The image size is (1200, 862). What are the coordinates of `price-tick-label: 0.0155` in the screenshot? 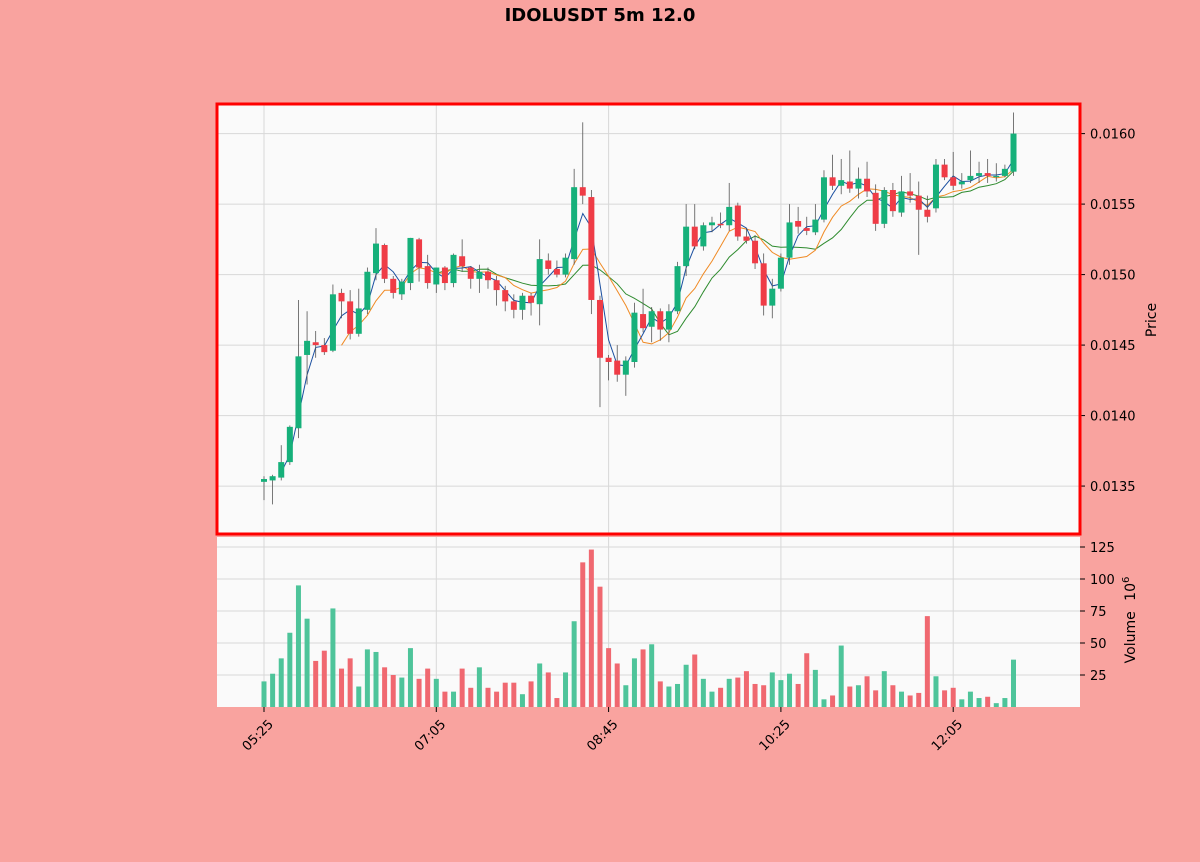 It's located at (1113, 205).